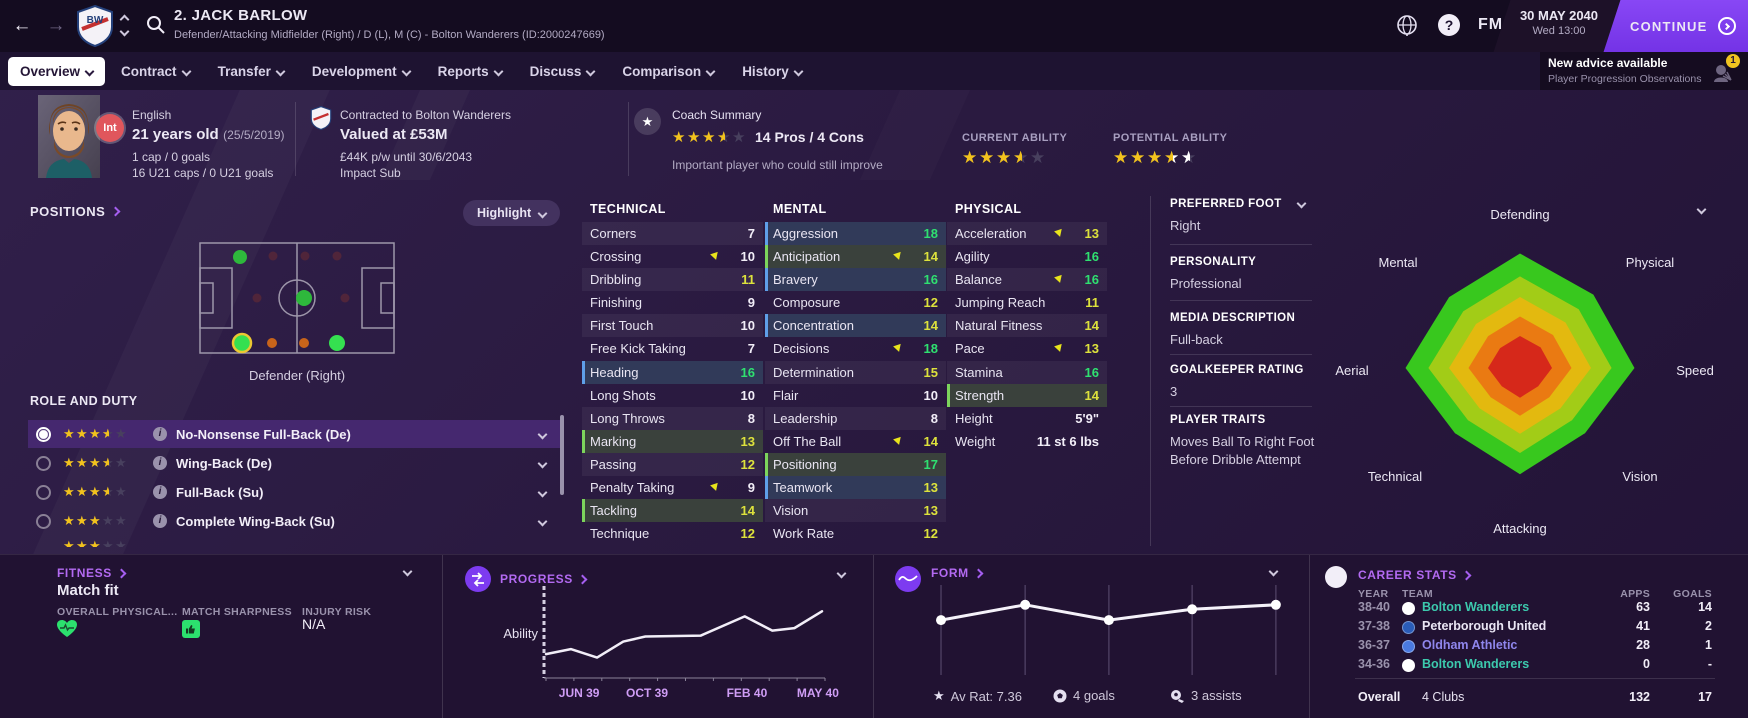 The image size is (1748, 718). What do you see at coordinates (124, 19) in the screenshot?
I see `club-up-chevron-icon` at bounding box center [124, 19].